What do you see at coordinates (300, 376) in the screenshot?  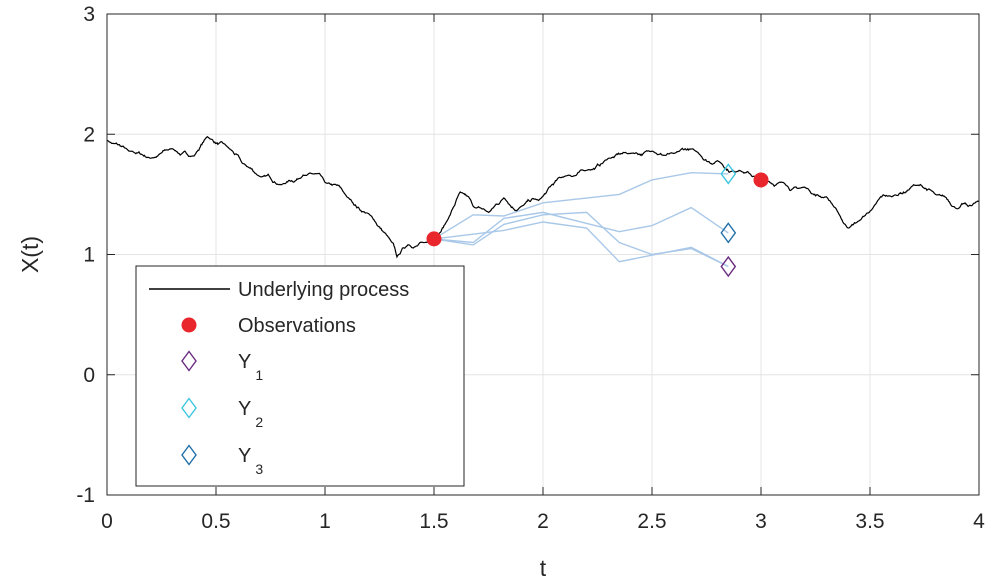 I see `legend-box` at bounding box center [300, 376].